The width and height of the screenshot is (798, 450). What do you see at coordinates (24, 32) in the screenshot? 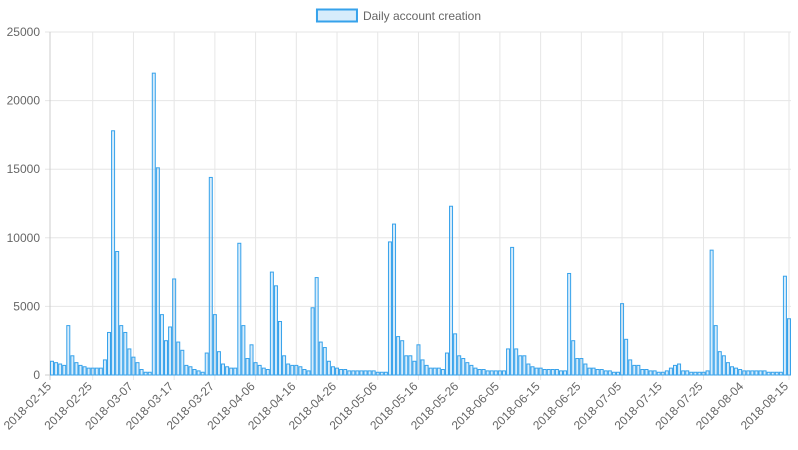
I see `y-tick-label: 25000` at bounding box center [24, 32].